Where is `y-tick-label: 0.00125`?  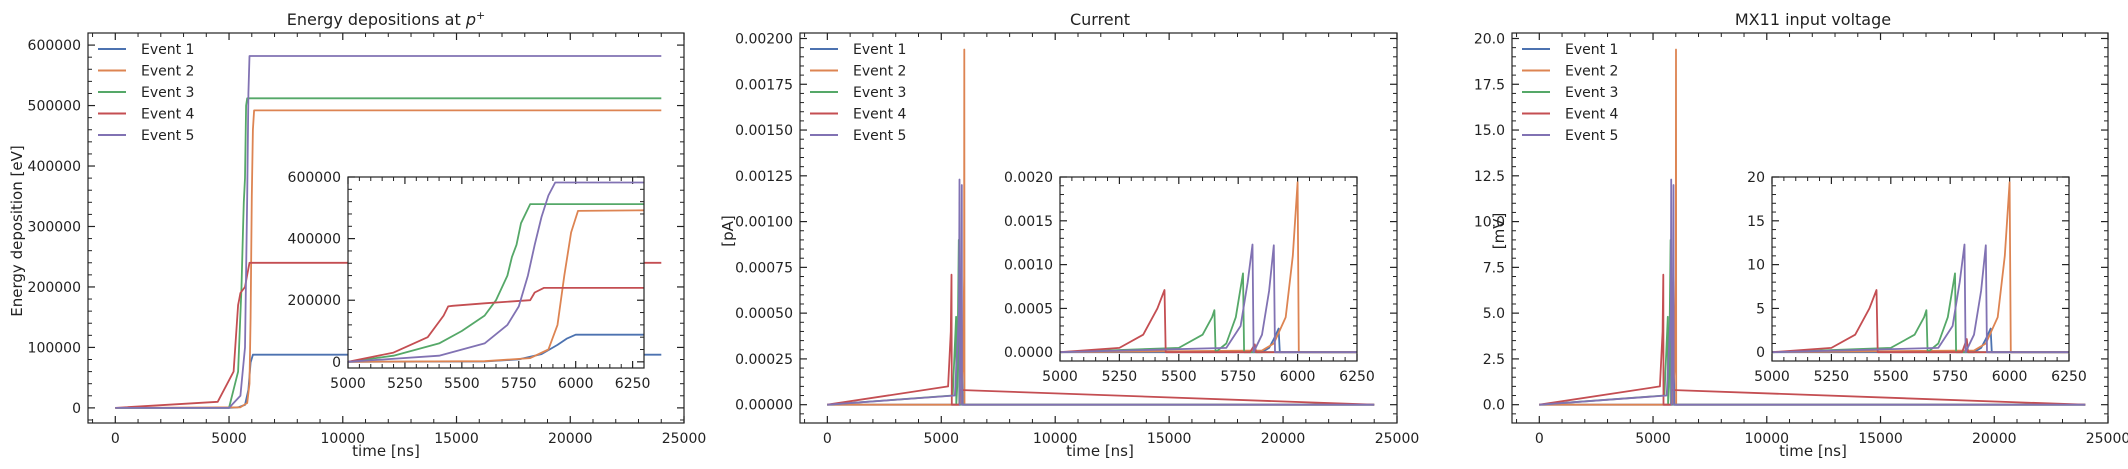 y-tick-label: 0.00125 is located at coordinates (764, 177).